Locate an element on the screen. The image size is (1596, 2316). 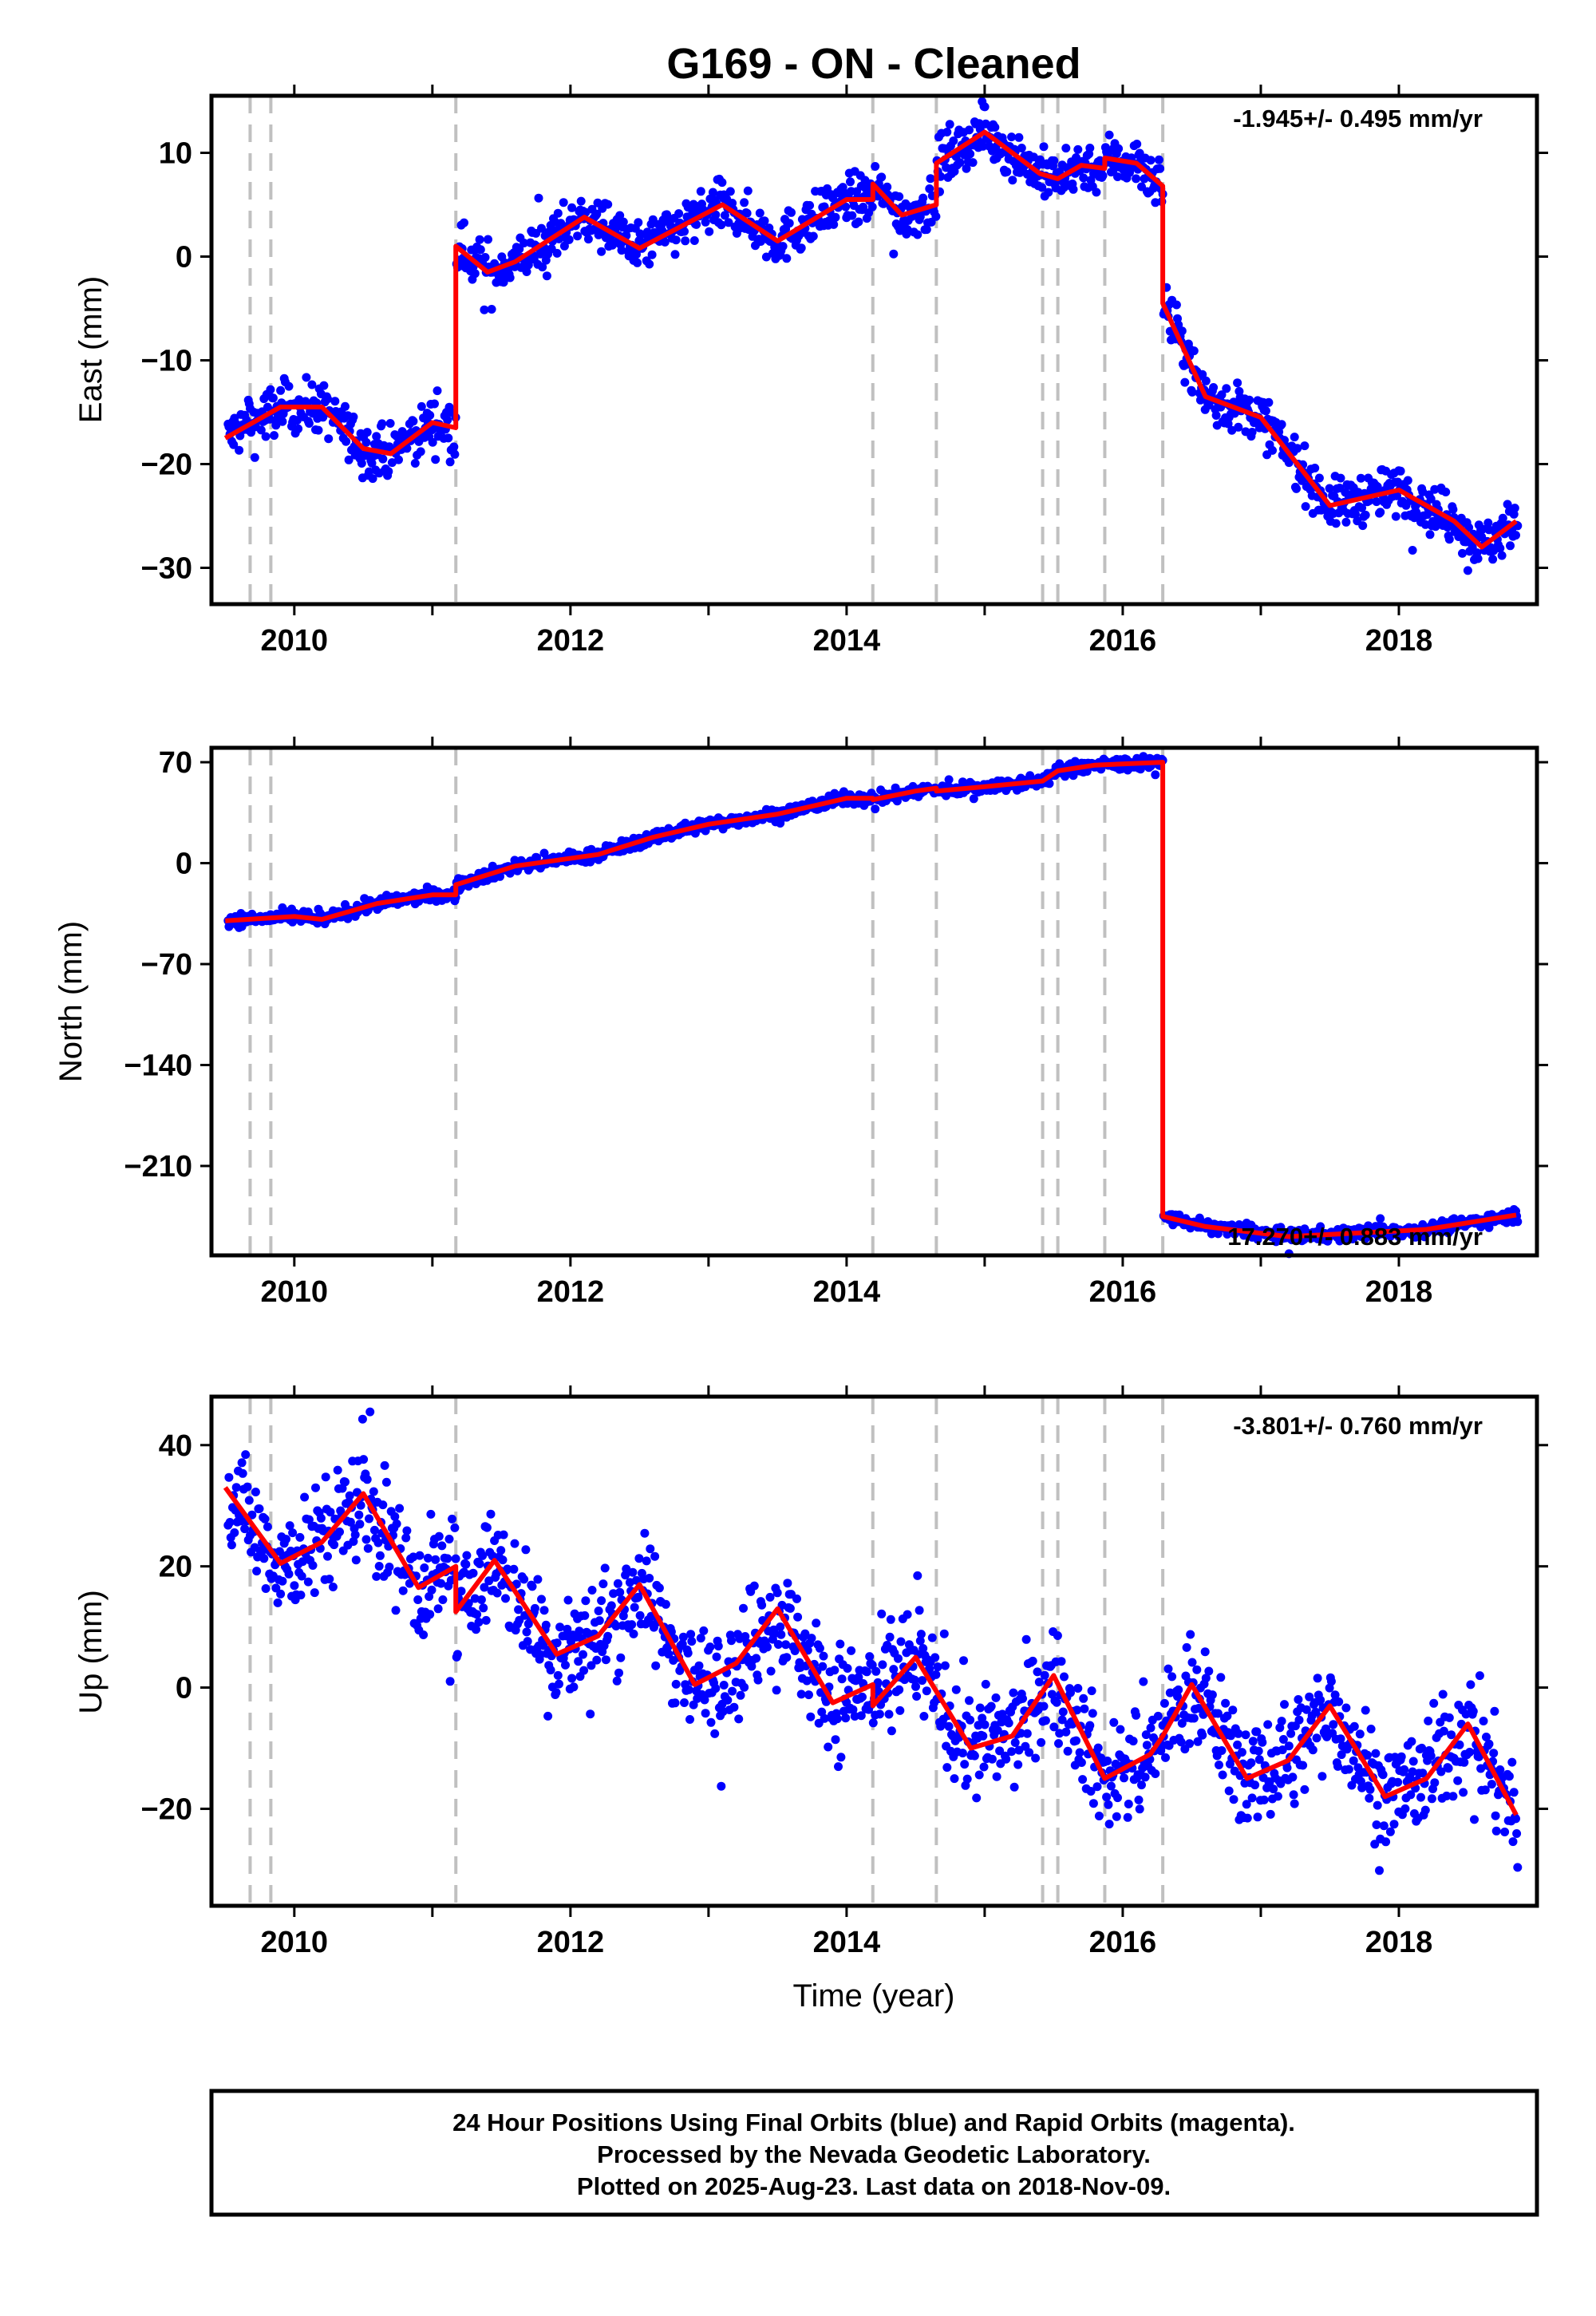
east-x-tick-label: 2012 is located at coordinates (571, 641).